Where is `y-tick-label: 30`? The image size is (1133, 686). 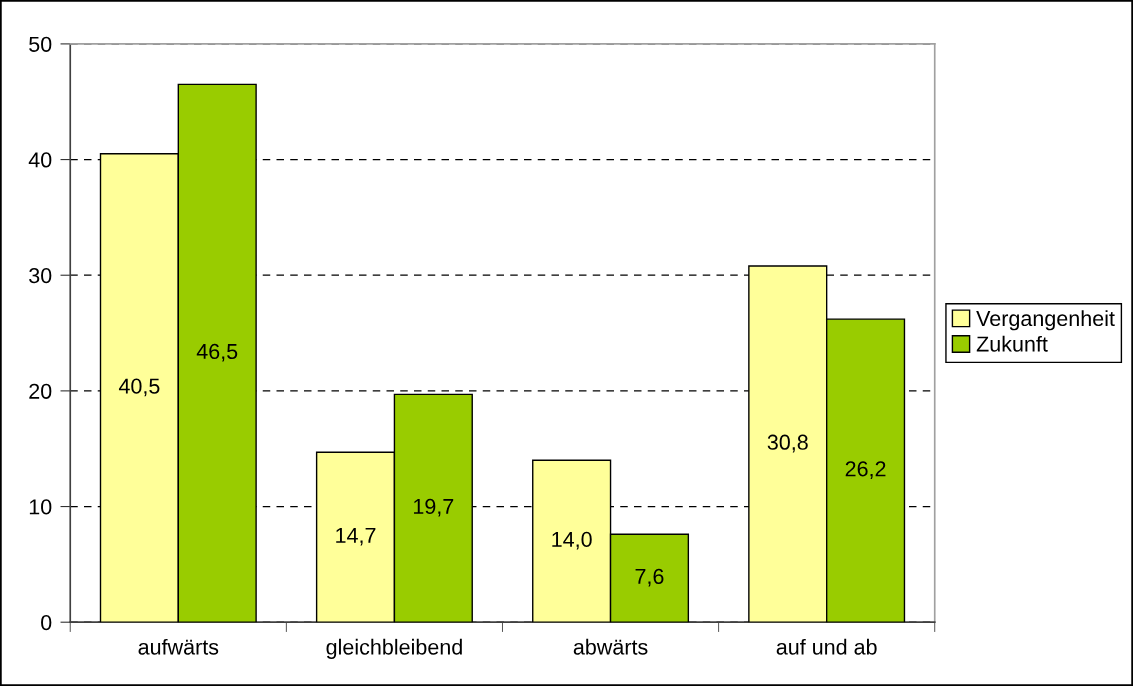 y-tick-label: 30 is located at coordinates (40, 275).